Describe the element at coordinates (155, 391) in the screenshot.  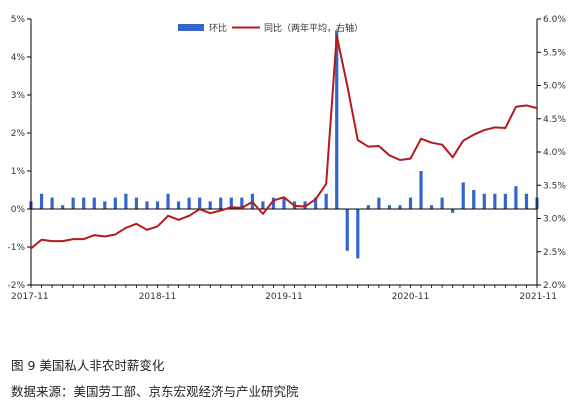
I see `figure-caption-source: 数据来源：美国劳工部、京东宏观经济与产业研究院` at that location.